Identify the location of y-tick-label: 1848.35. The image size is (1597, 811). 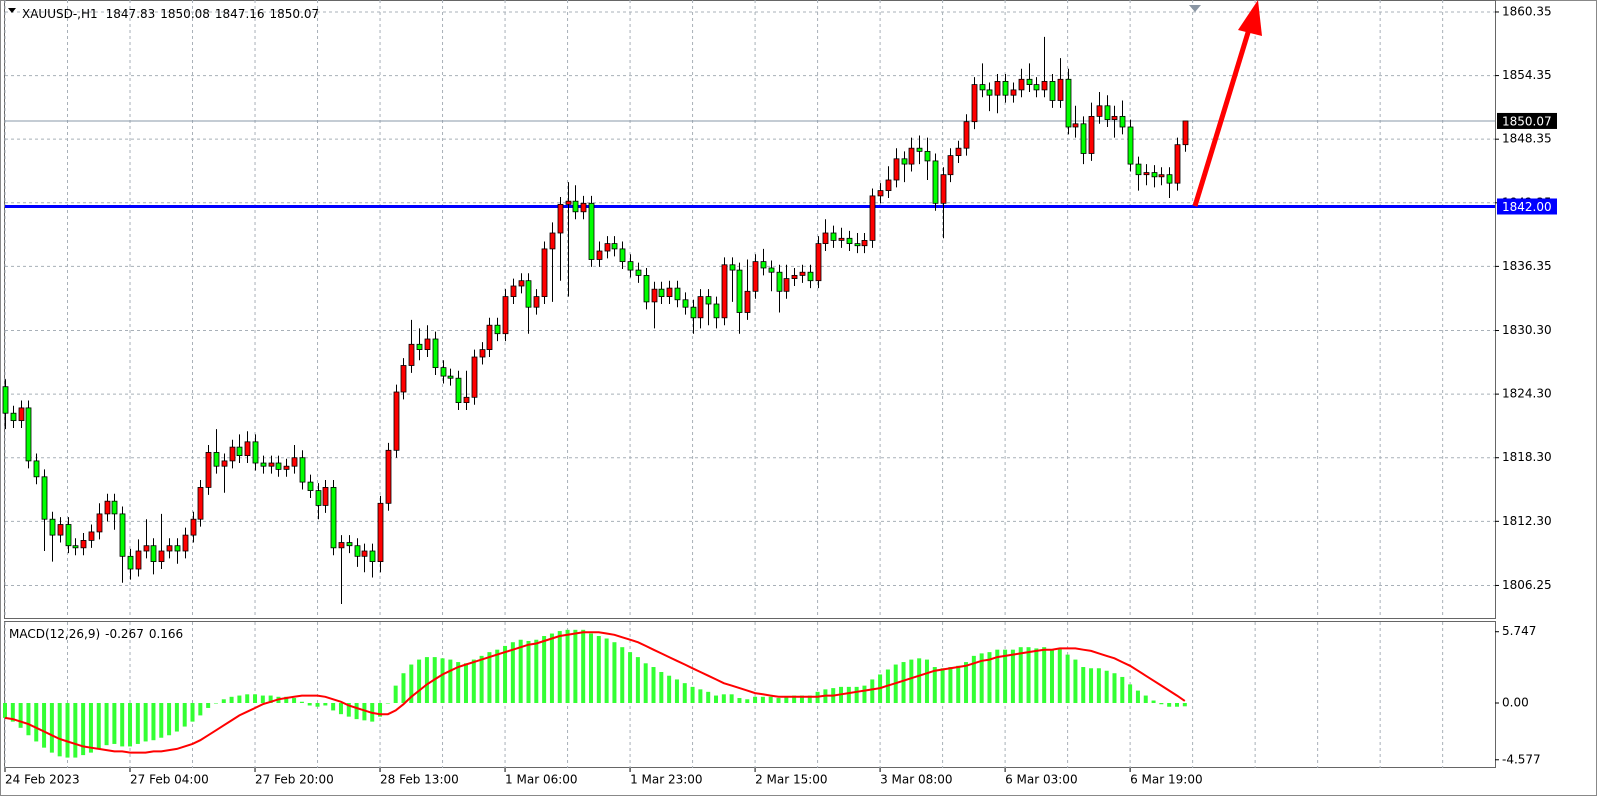
(1527, 139).